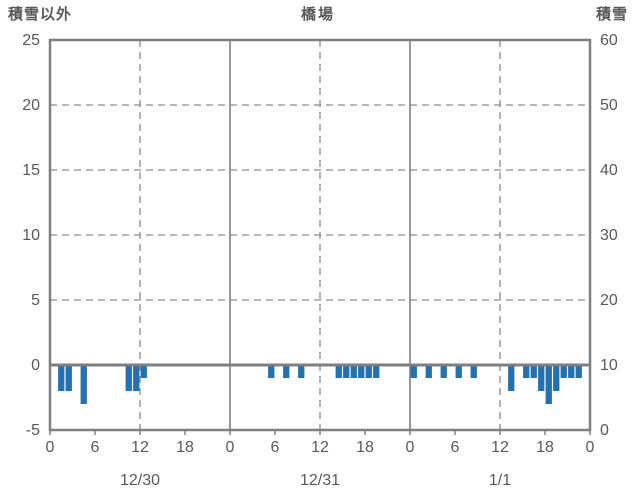 The height and width of the screenshot is (501, 636). I want to click on left-axis-title: 積雪以外, so click(40, 14).